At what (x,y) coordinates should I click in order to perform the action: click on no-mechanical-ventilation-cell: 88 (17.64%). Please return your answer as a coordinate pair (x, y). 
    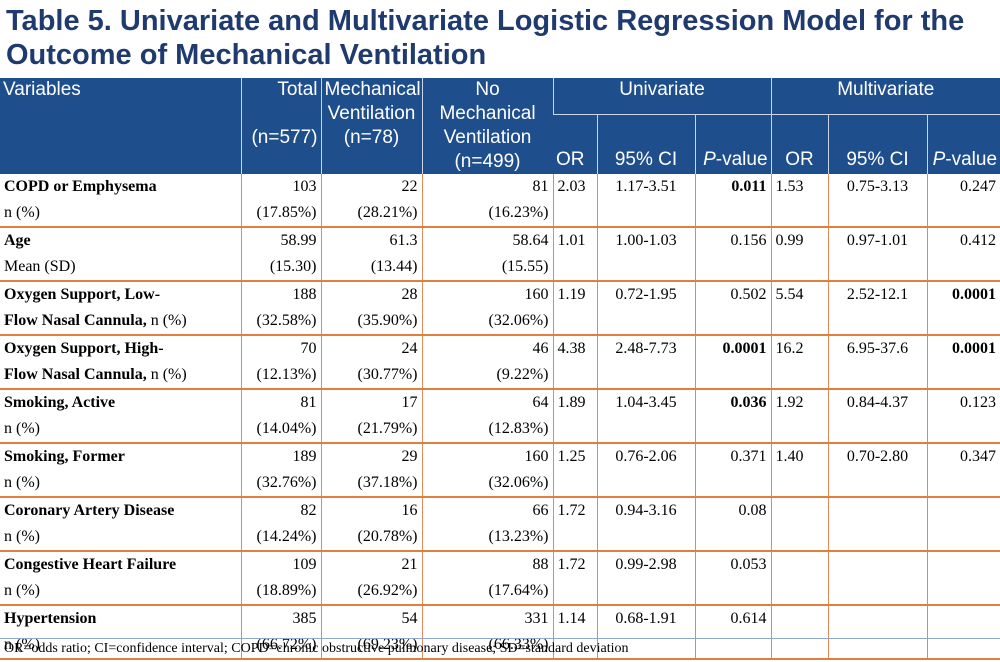
    Looking at the image, I should click on (487, 578).